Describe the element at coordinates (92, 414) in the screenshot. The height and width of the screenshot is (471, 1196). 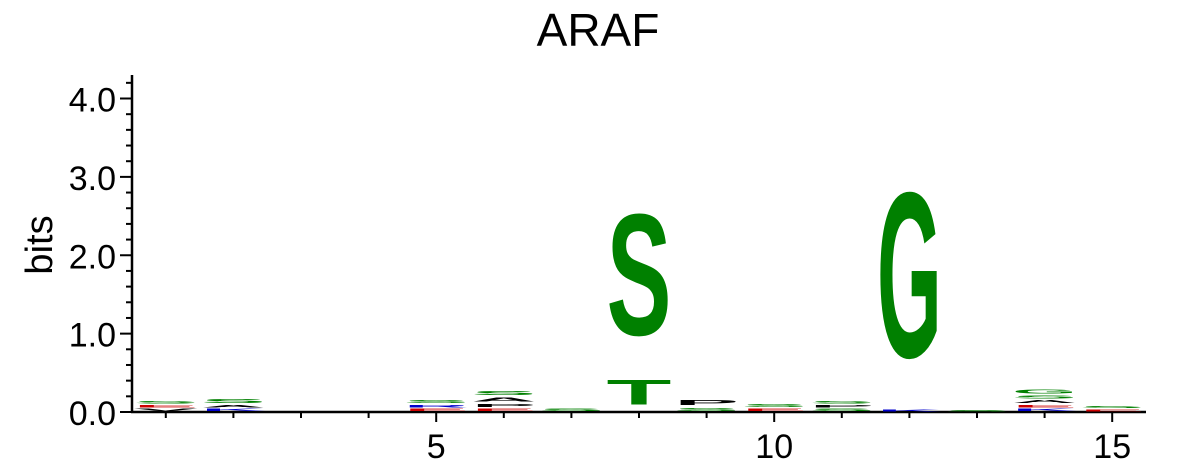
I see `y-tick-label: 0.0` at that location.